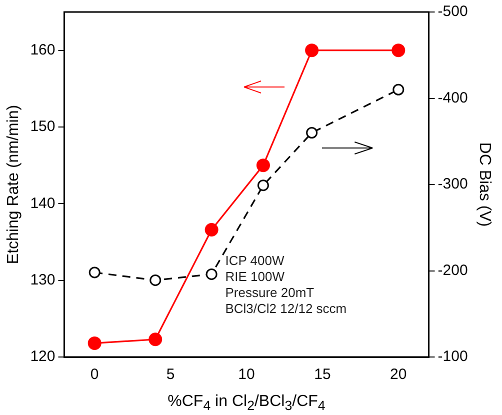 The width and height of the screenshot is (502, 415). Describe the element at coordinates (286, 308) in the screenshot. I see `annotation: BCl3/Cl2 12/12 sccm` at that location.